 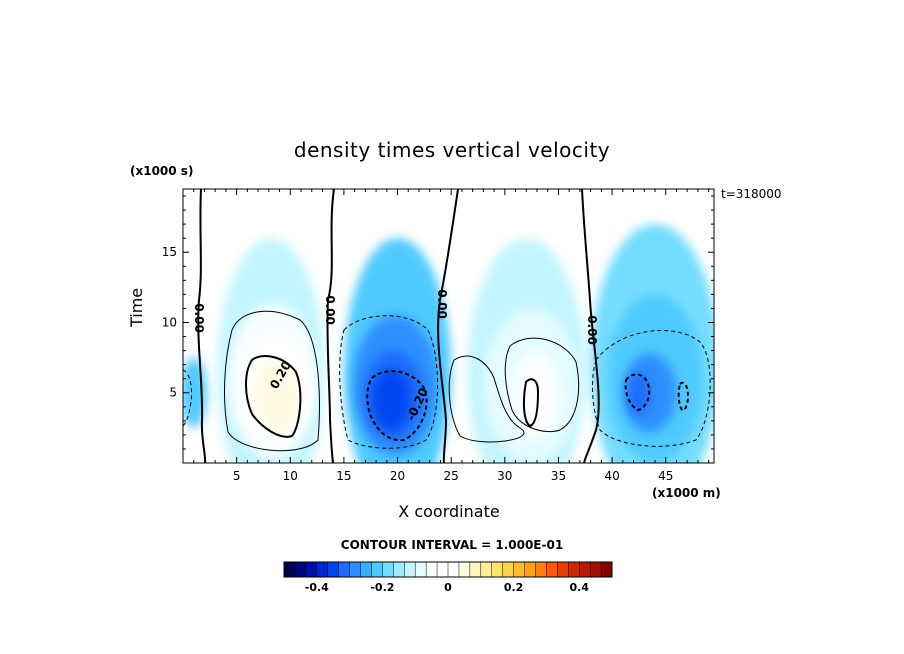 What do you see at coordinates (173, 393) in the screenshot?
I see `y-tick-label: 5` at bounding box center [173, 393].